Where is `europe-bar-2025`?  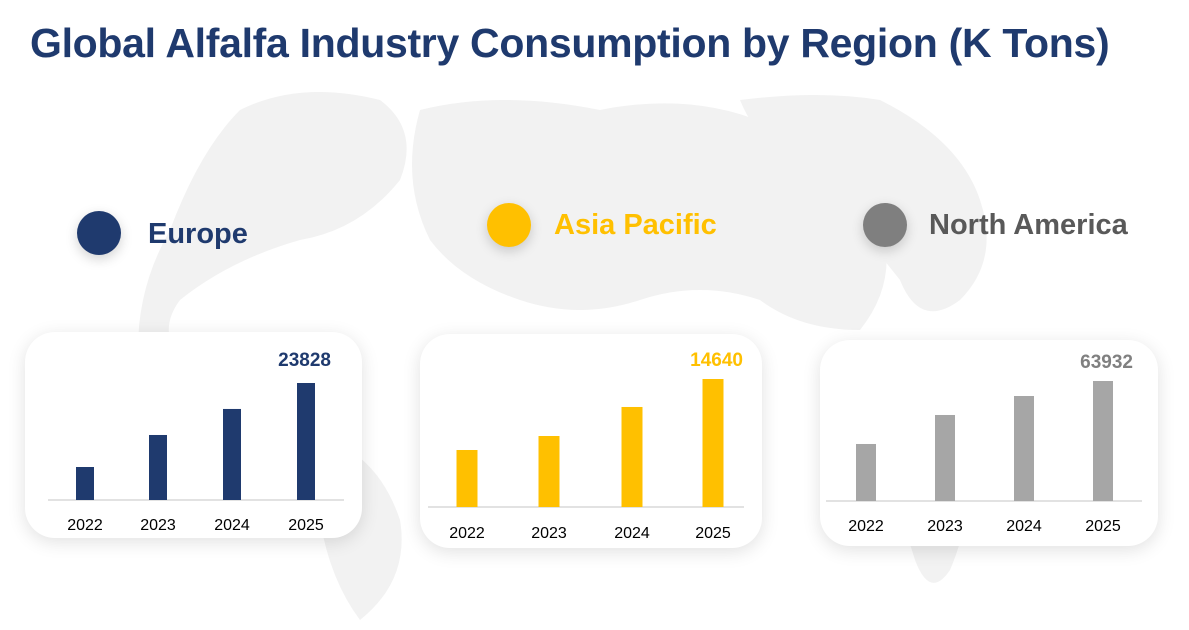
europe-bar-2025 is located at coordinates (306, 441).